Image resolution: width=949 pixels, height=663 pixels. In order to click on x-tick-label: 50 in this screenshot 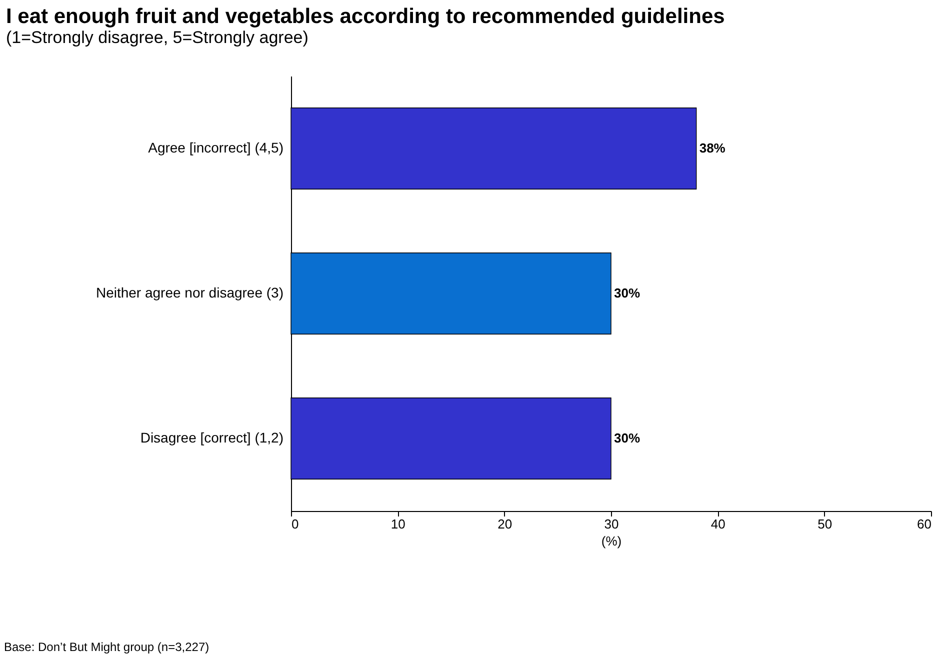, I will do `click(825, 524)`.